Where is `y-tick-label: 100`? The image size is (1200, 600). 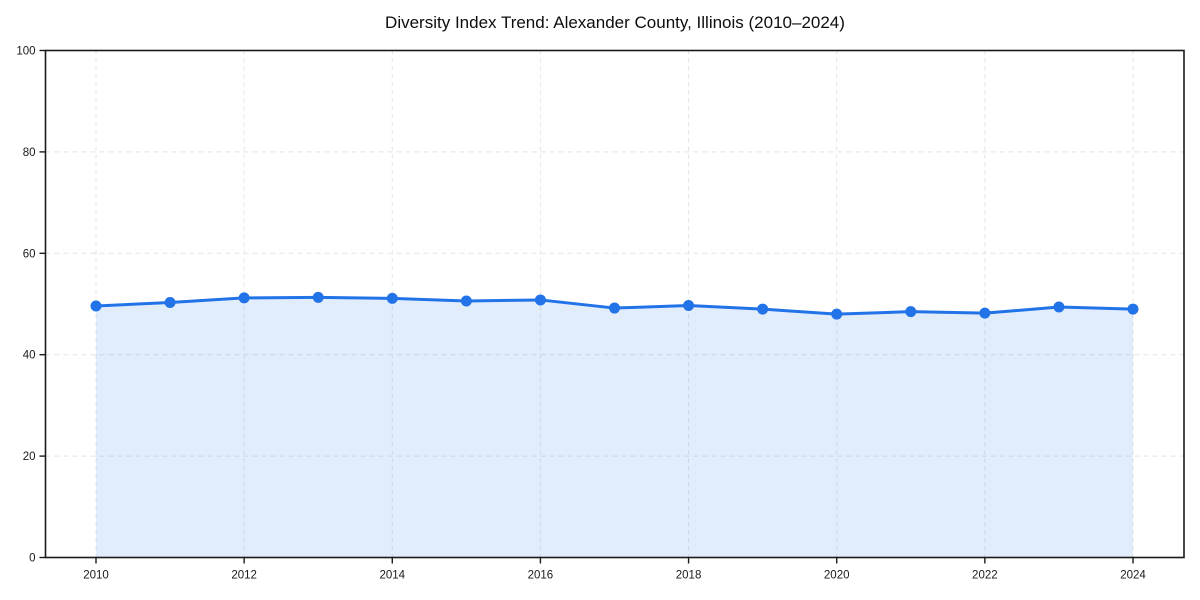 y-tick-label: 100 is located at coordinates (25, 52).